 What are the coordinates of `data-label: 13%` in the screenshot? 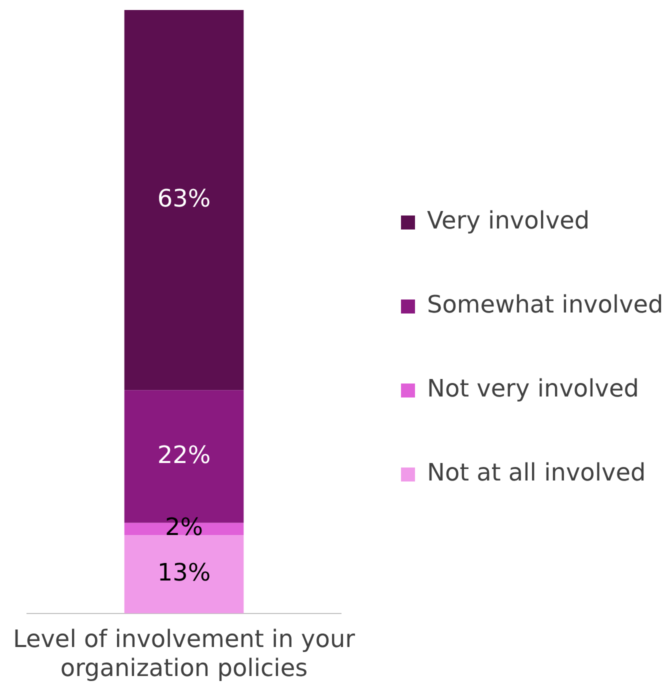 It's located at (184, 572).